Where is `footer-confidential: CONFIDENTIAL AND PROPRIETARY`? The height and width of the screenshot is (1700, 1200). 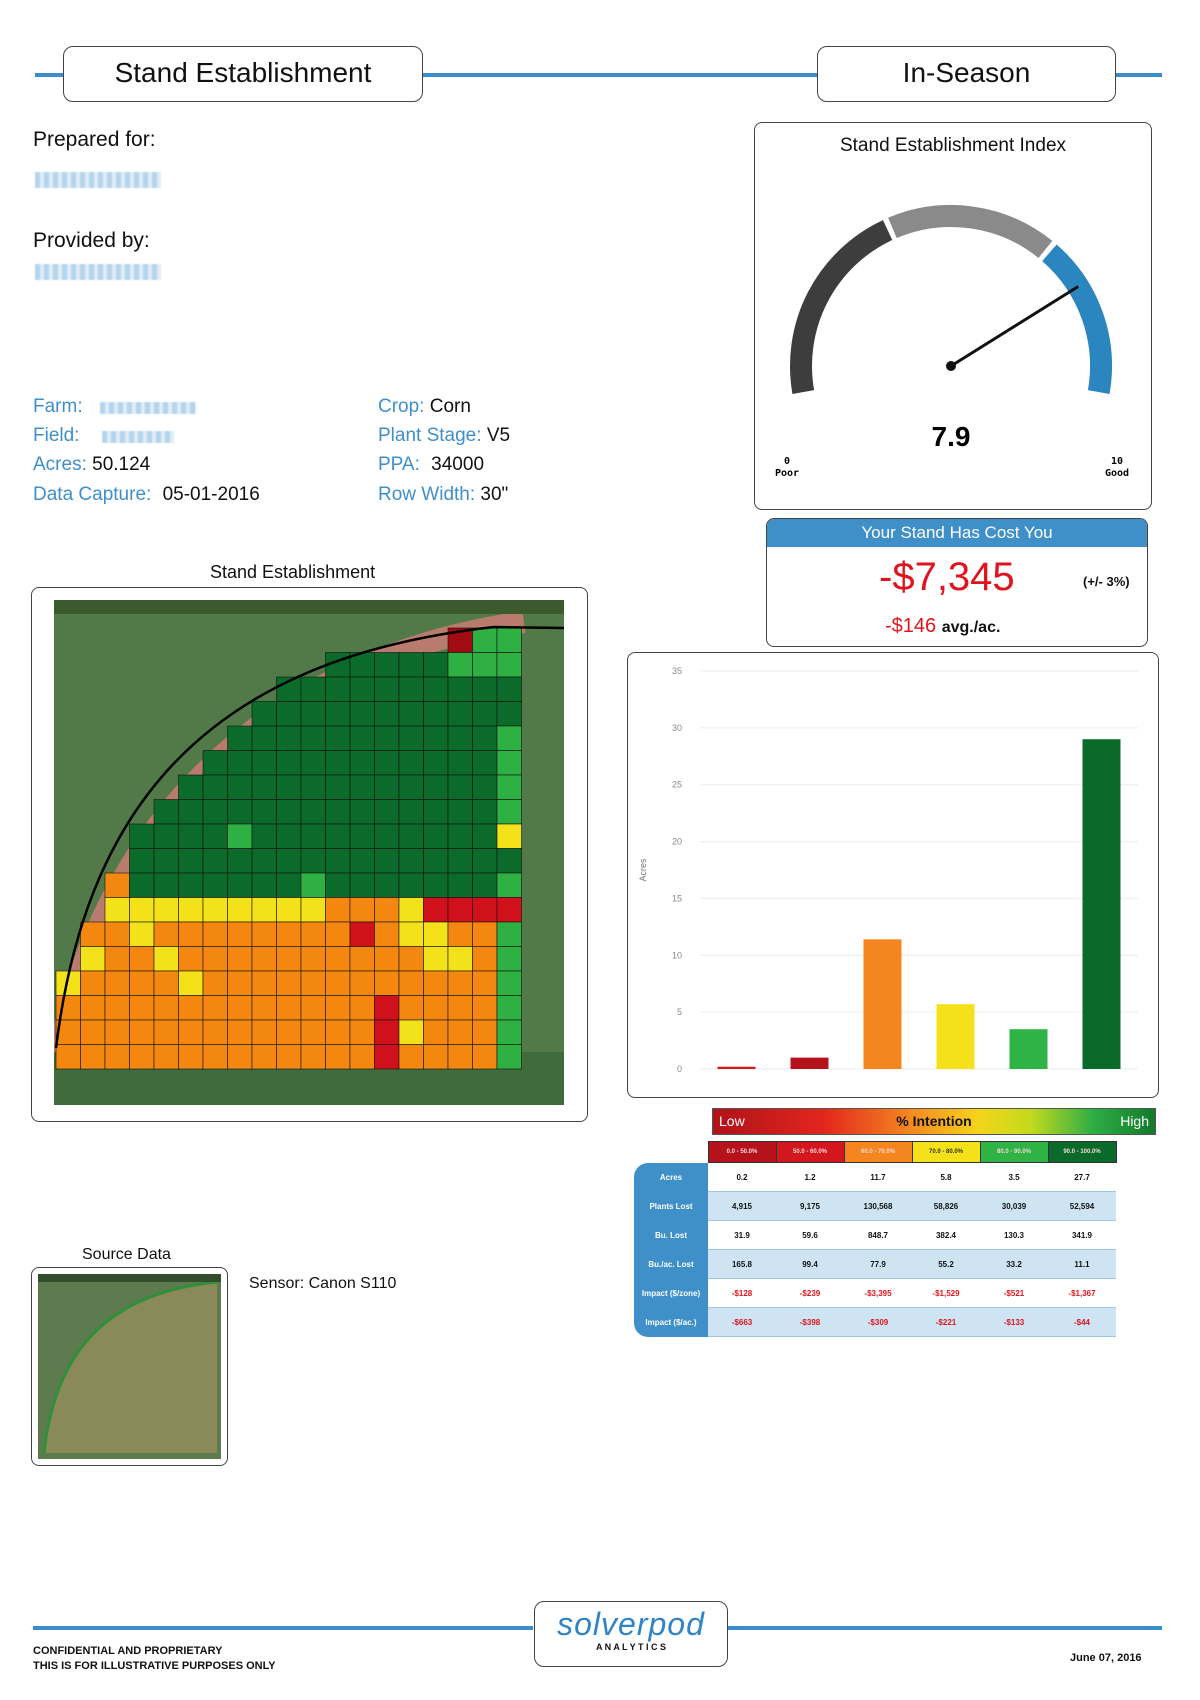
footer-confidential: CONFIDENTIAL AND PROPRIETARY is located at coordinates (128, 1651).